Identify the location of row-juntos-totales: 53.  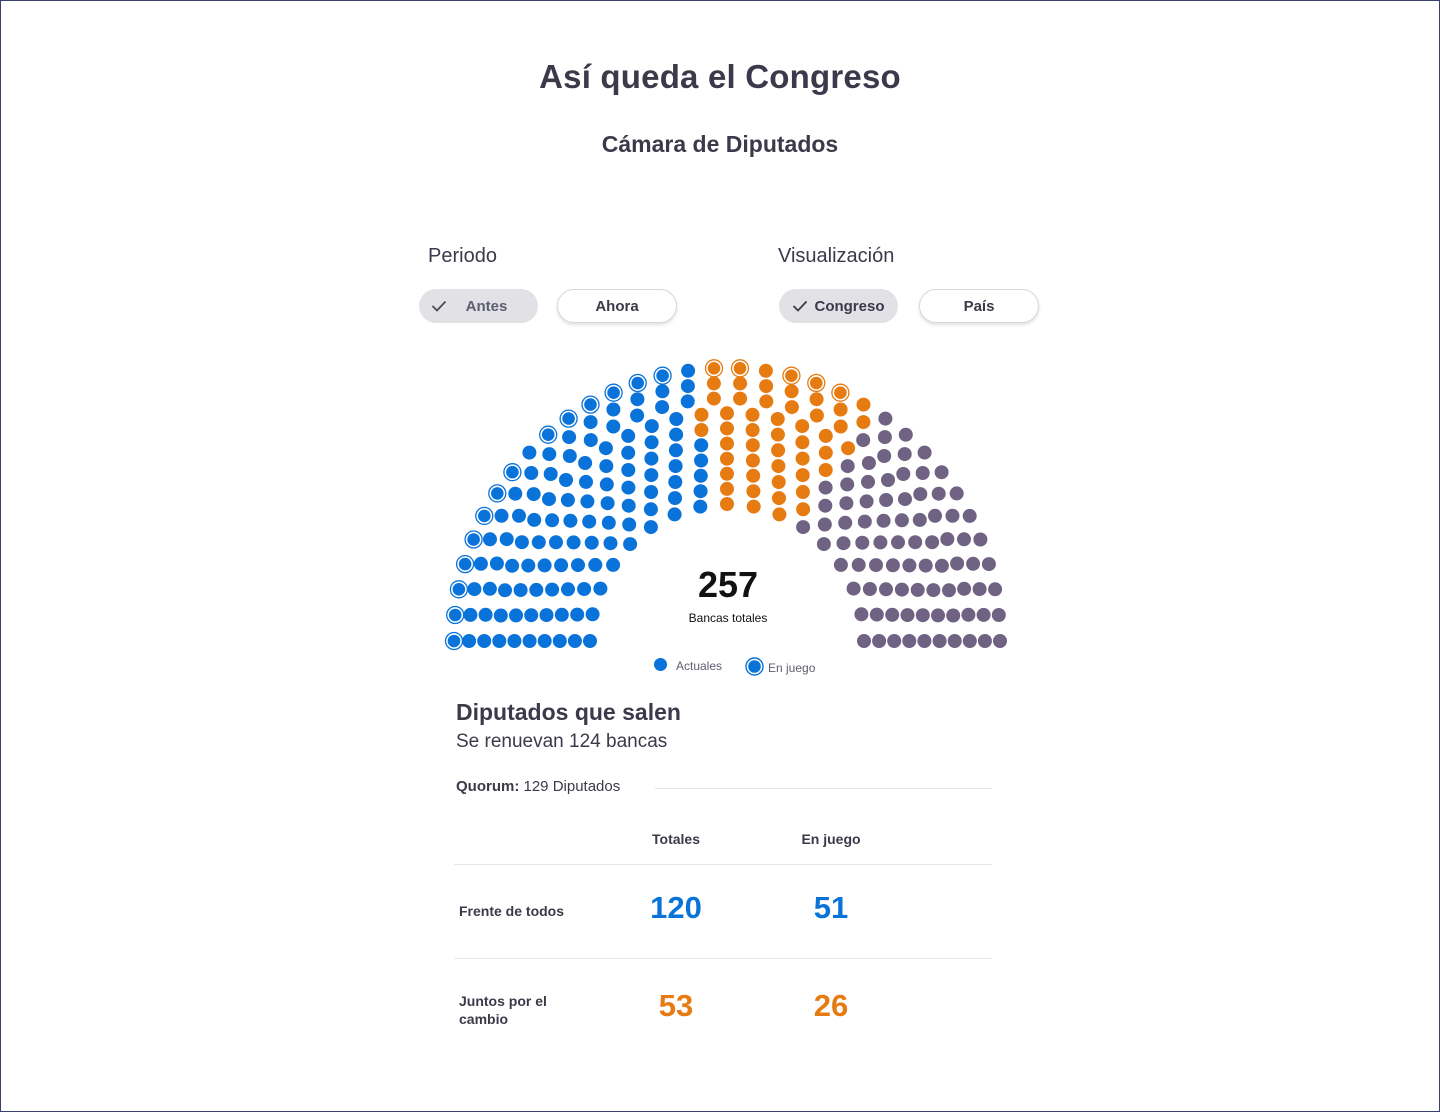
(676, 1005).